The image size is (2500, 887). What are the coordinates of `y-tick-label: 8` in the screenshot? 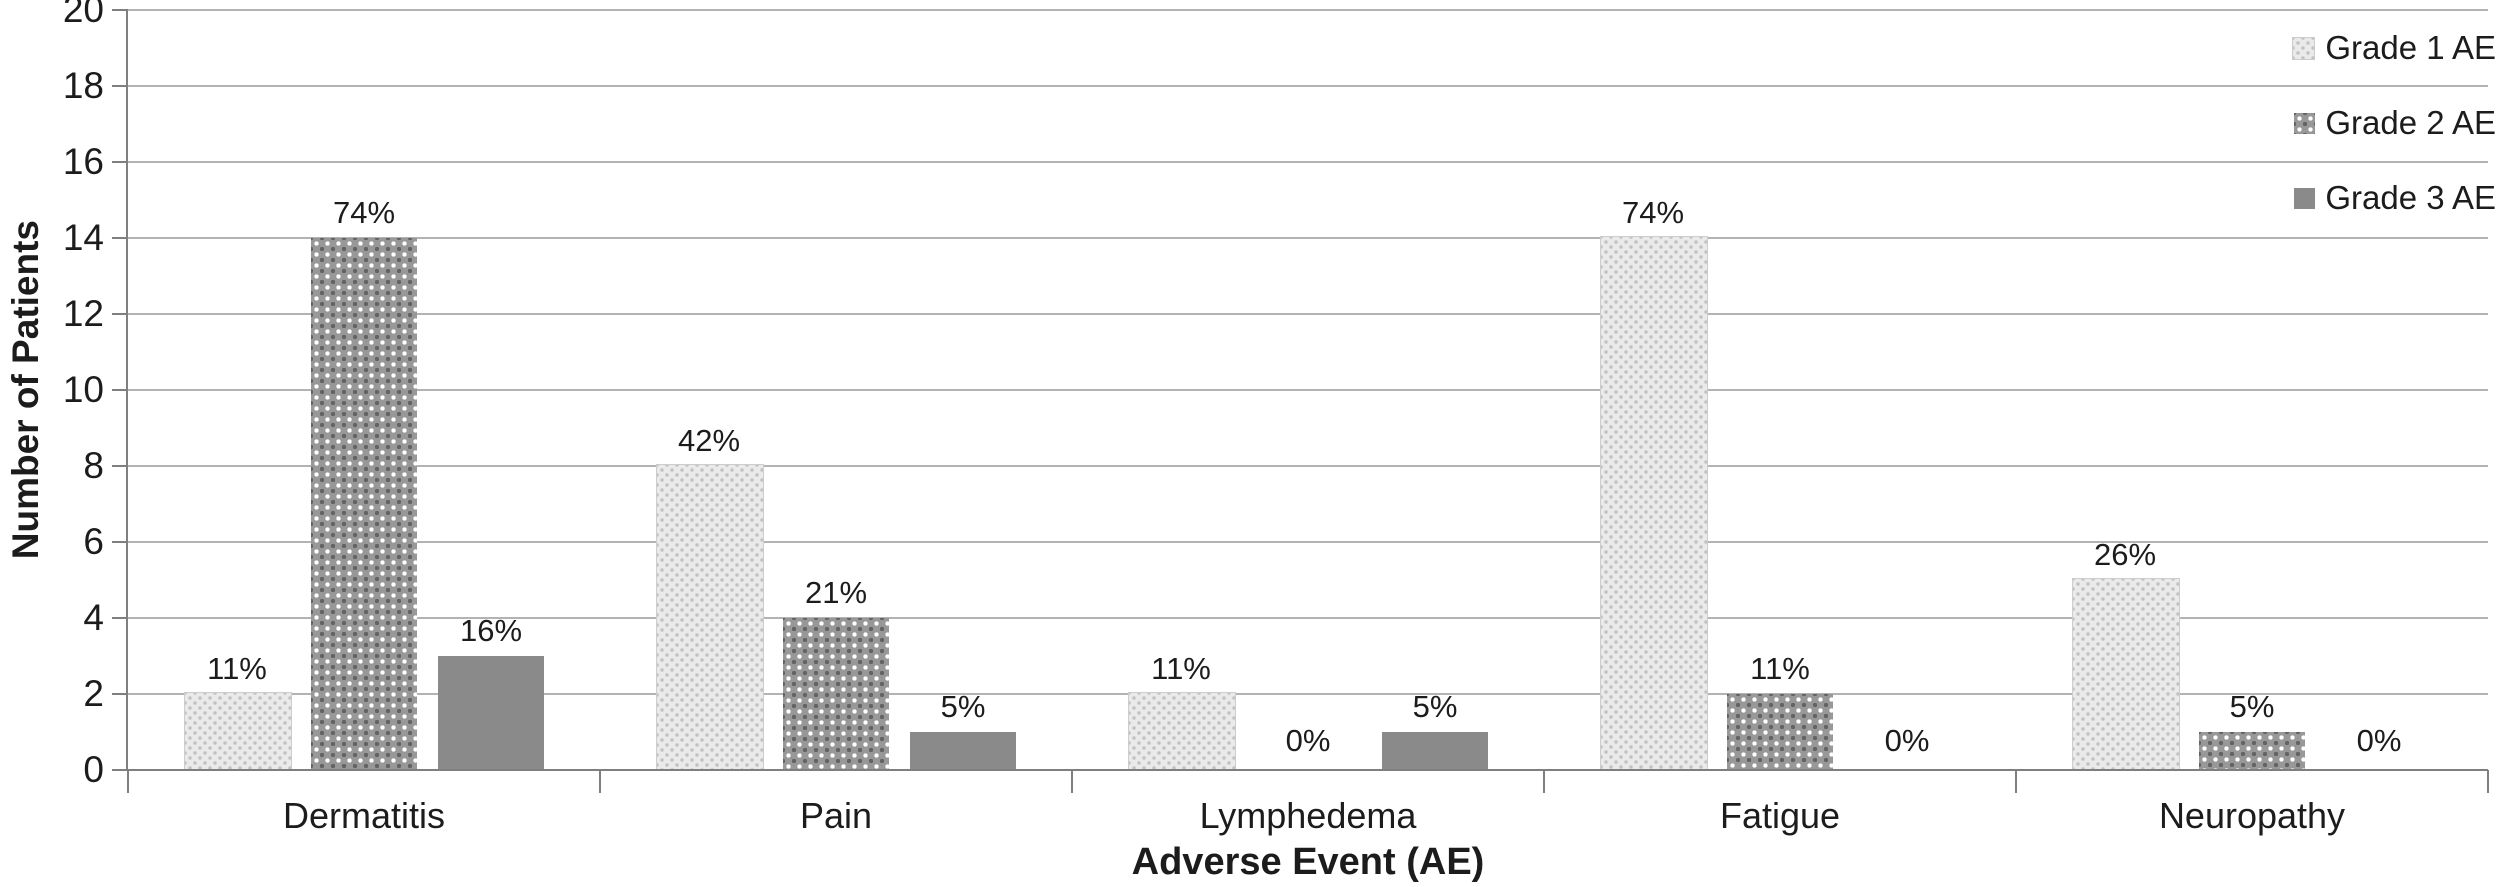 It's located at (93, 465).